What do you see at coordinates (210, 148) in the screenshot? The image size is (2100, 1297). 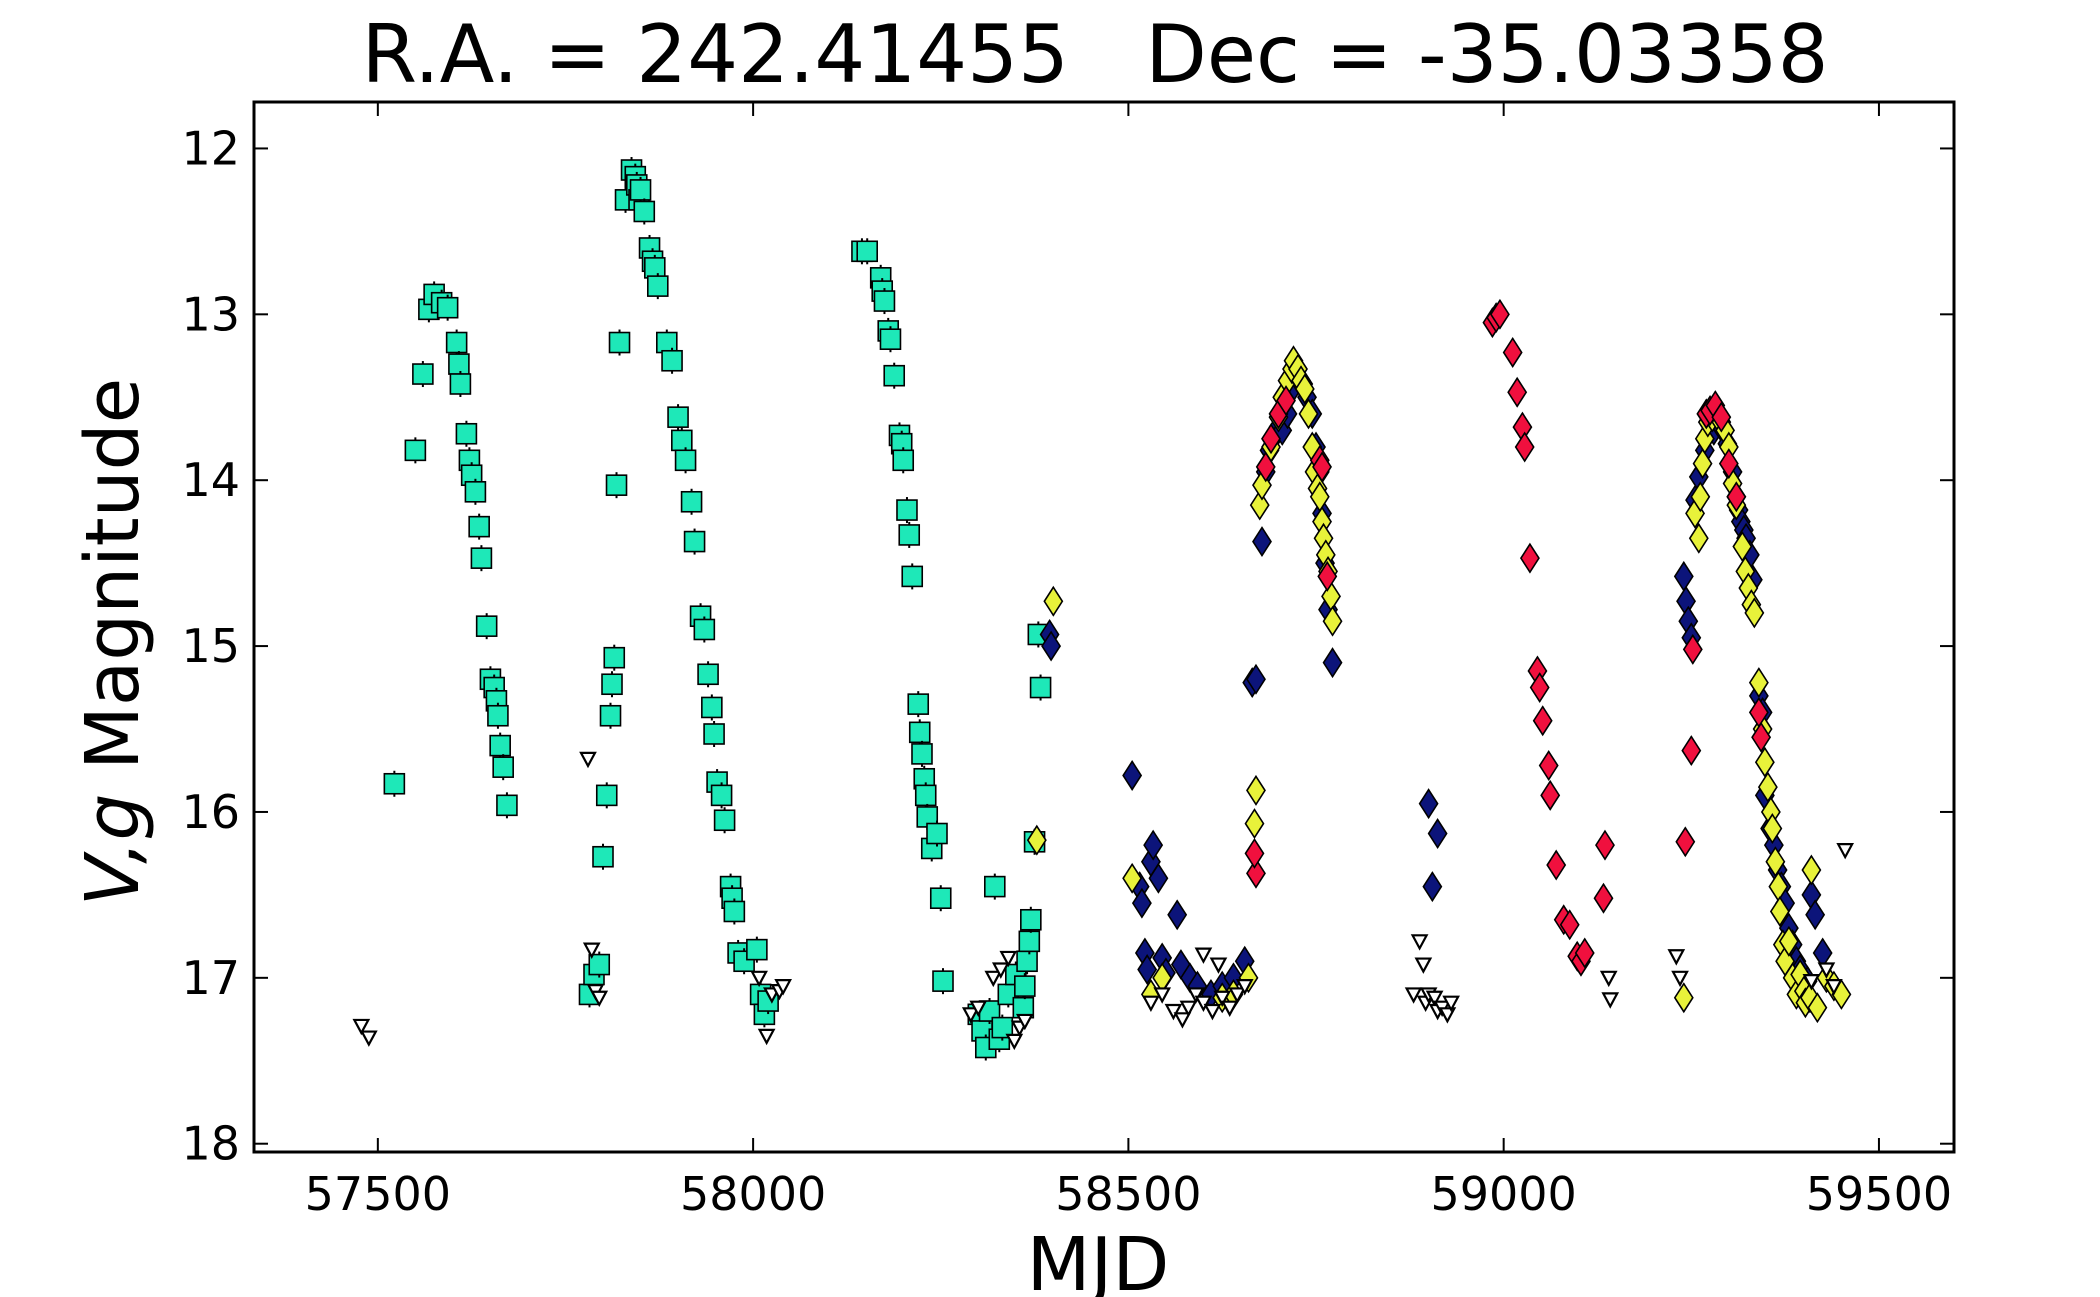 I see `y-tick-label: 12` at bounding box center [210, 148].